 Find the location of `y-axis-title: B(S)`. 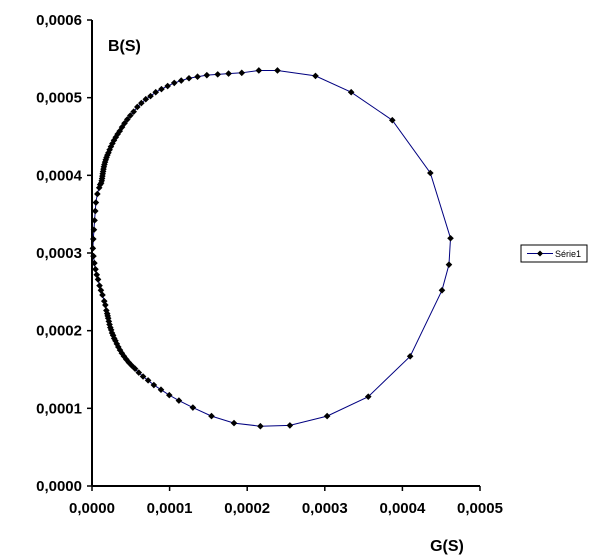

y-axis-title: B(S) is located at coordinates (124, 46).